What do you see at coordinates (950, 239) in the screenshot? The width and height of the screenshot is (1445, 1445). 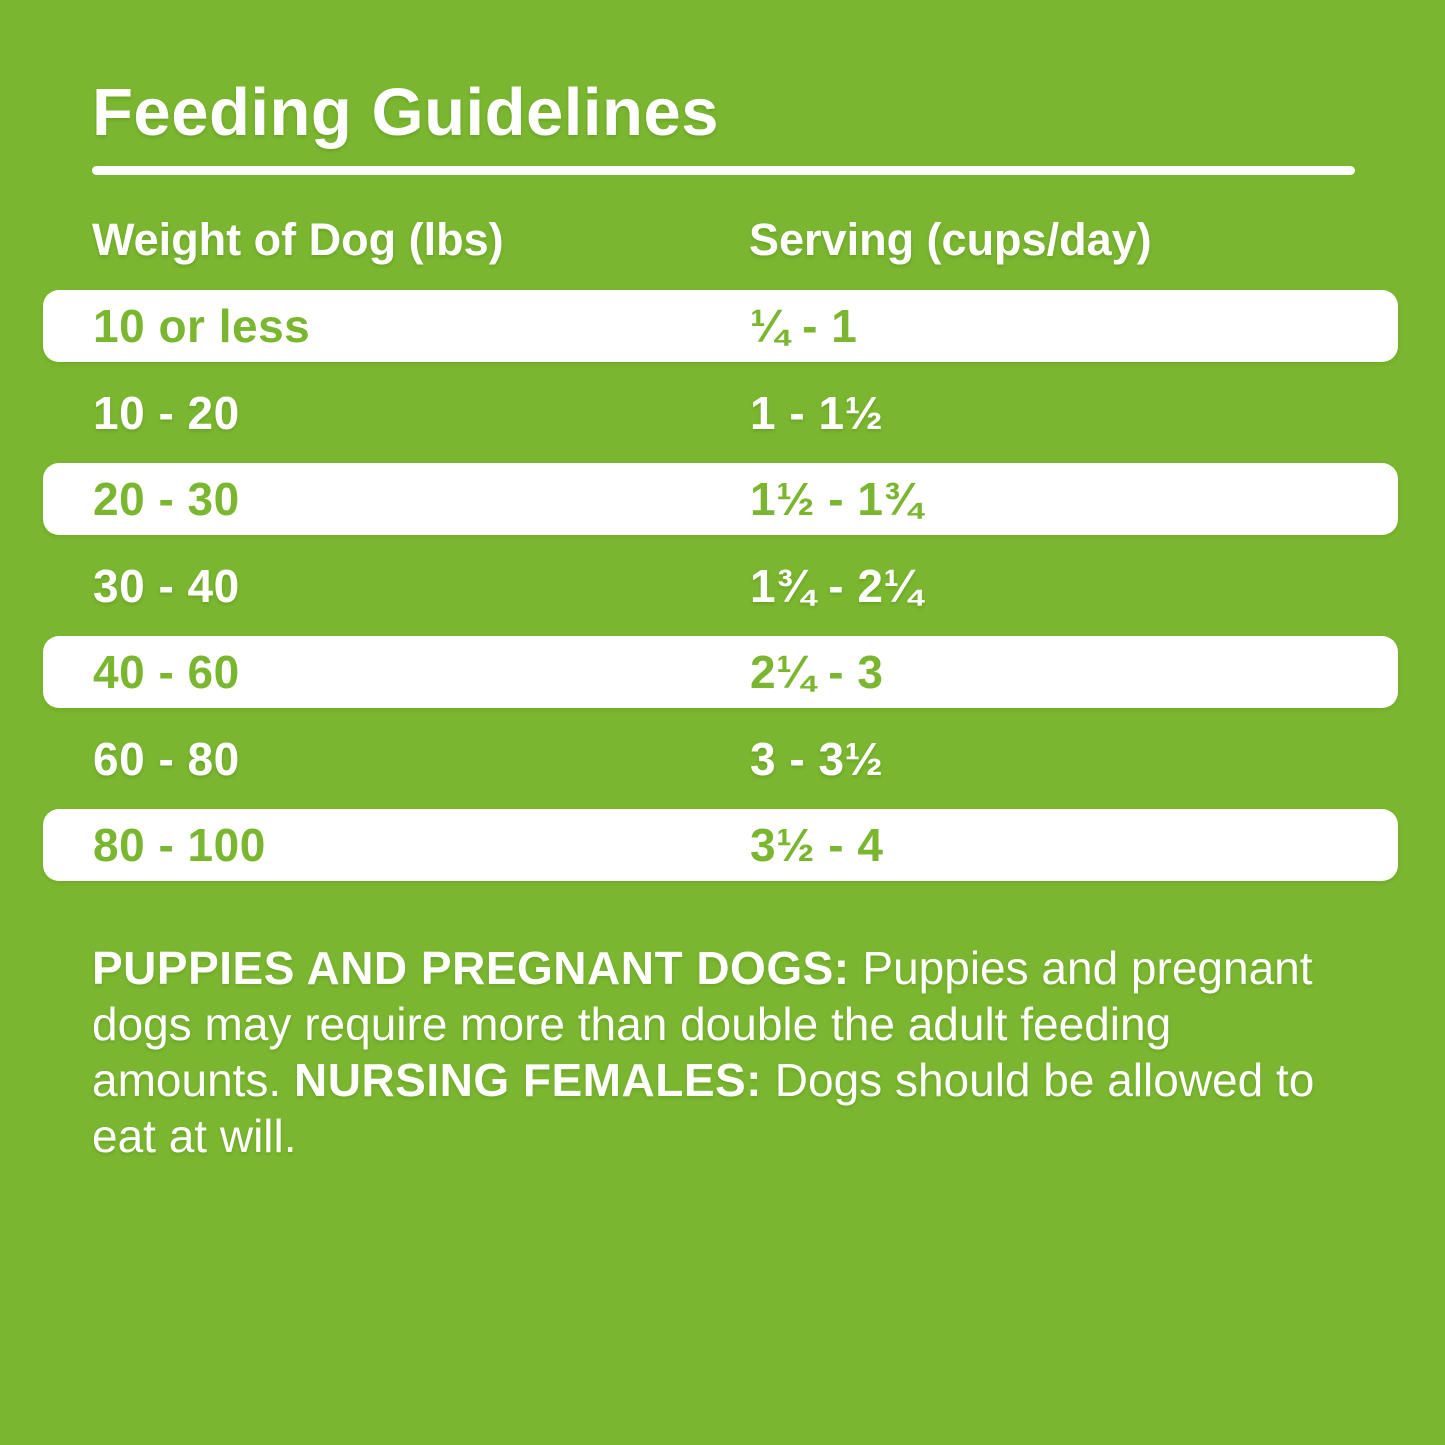 I see `column-header-serving: Serving (cups/day)` at bounding box center [950, 239].